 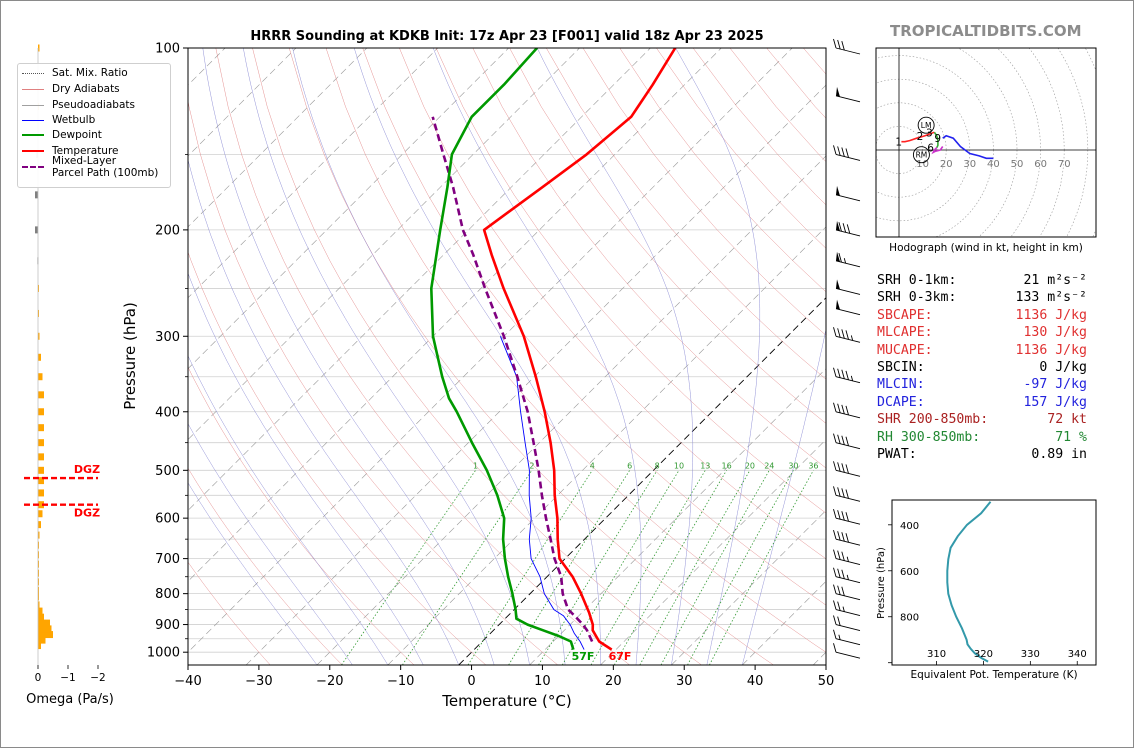 What do you see at coordinates (986, 31) in the screenshot?
I see `brand-watermark: TROPICALTIDBITS.COM` at bounding box center [986, 31].